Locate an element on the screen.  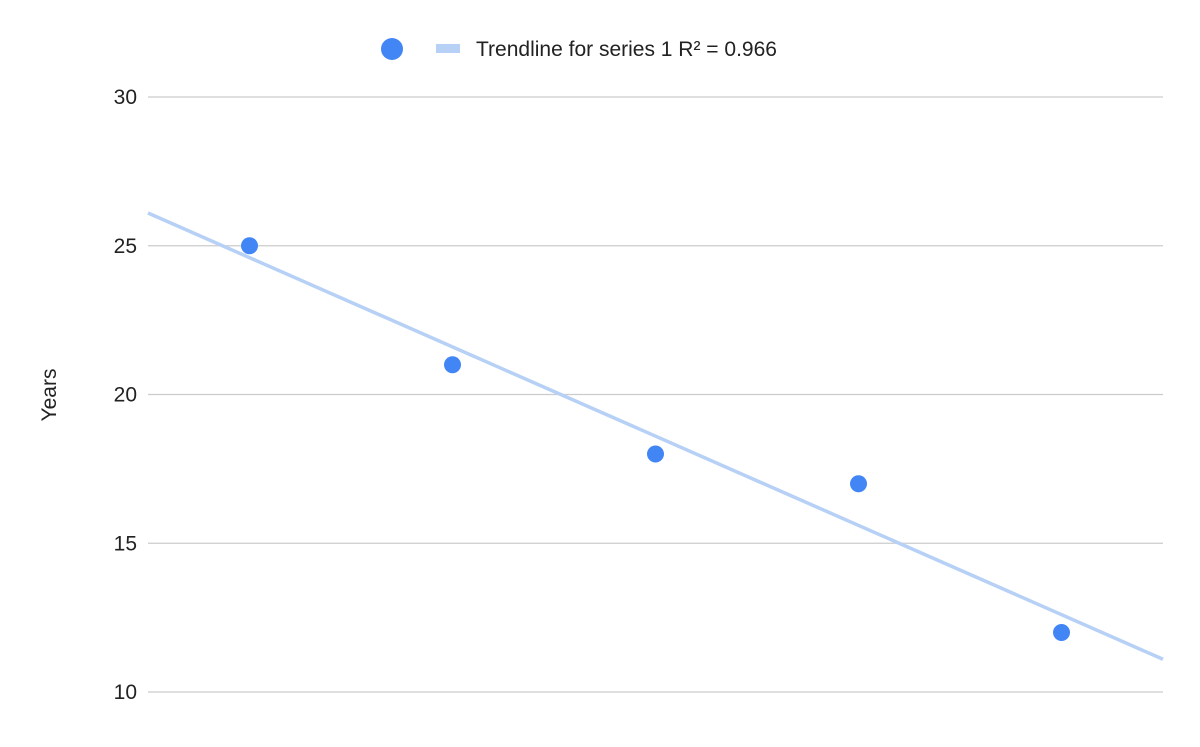
legend-trendline-label: Trendline for series 1 R² = 0.966 is located at coordinates (626, 49).